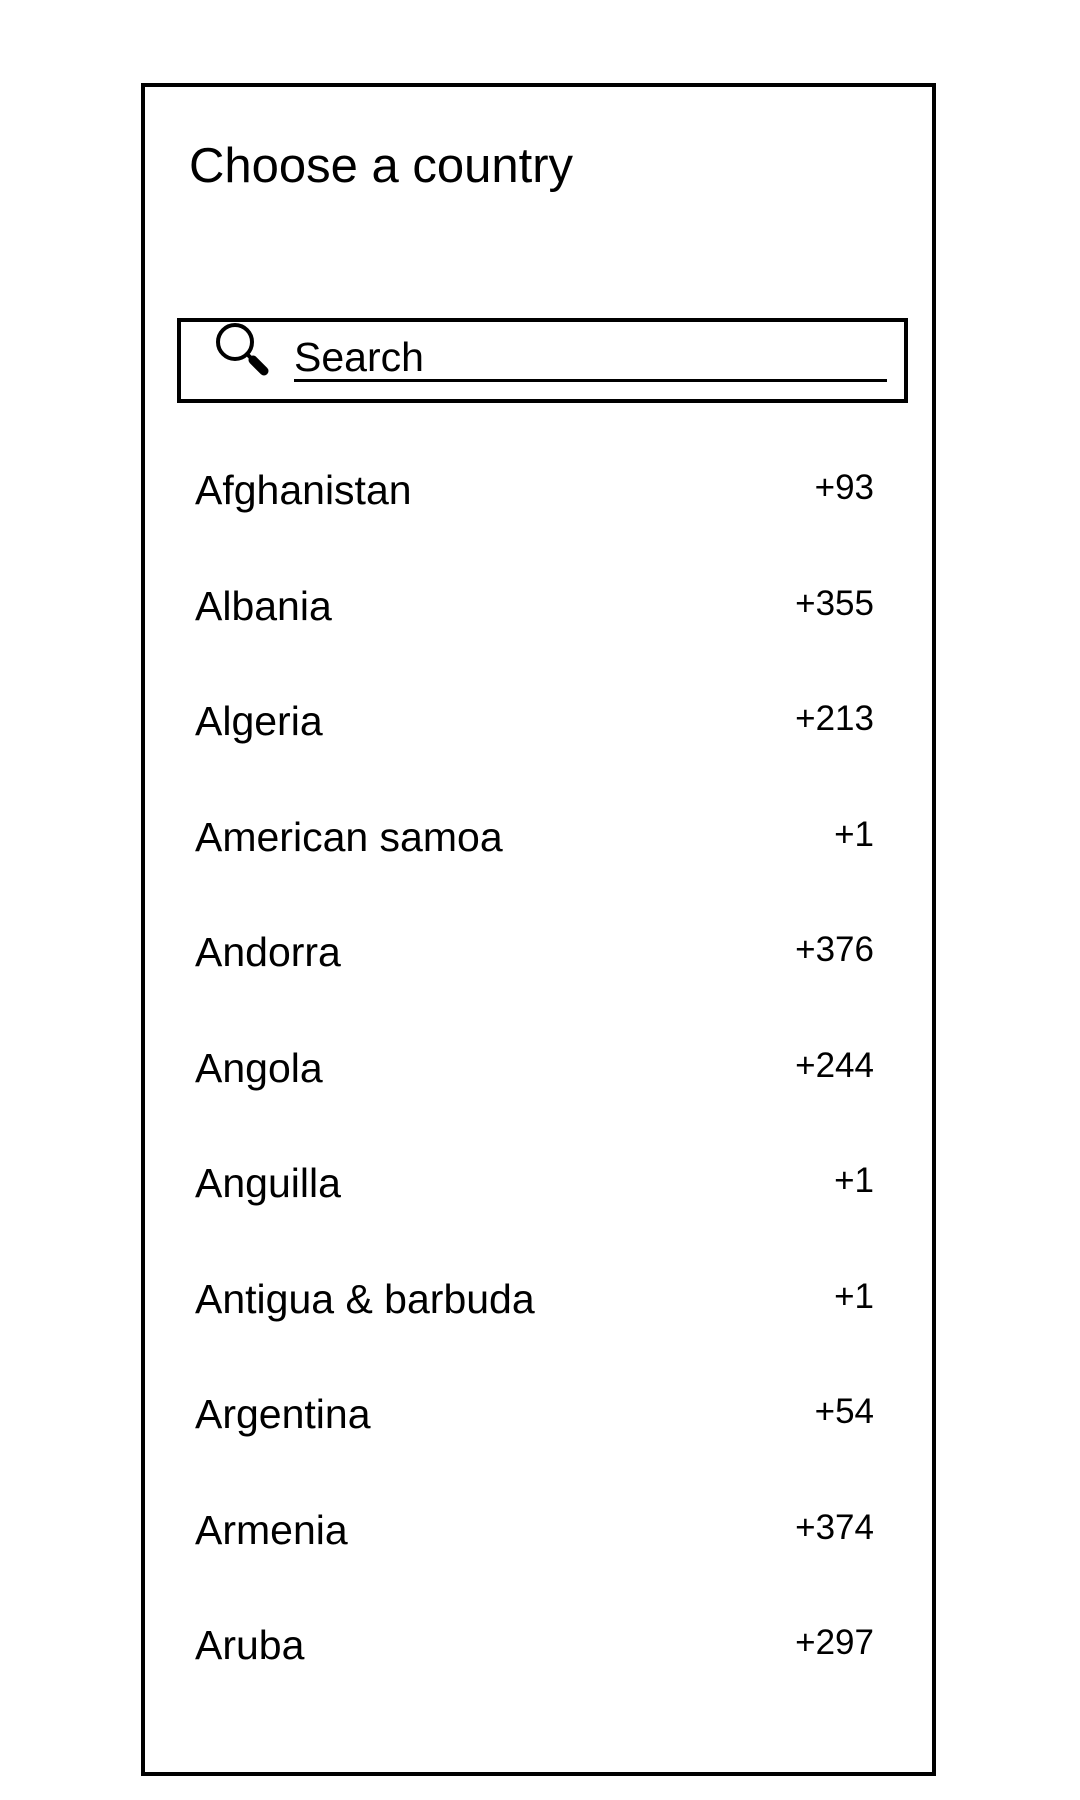 Image resolution: width=1080 pixels, height=1800 pixels. I want to click on country-row: American samoa +1, so click(538, 873).